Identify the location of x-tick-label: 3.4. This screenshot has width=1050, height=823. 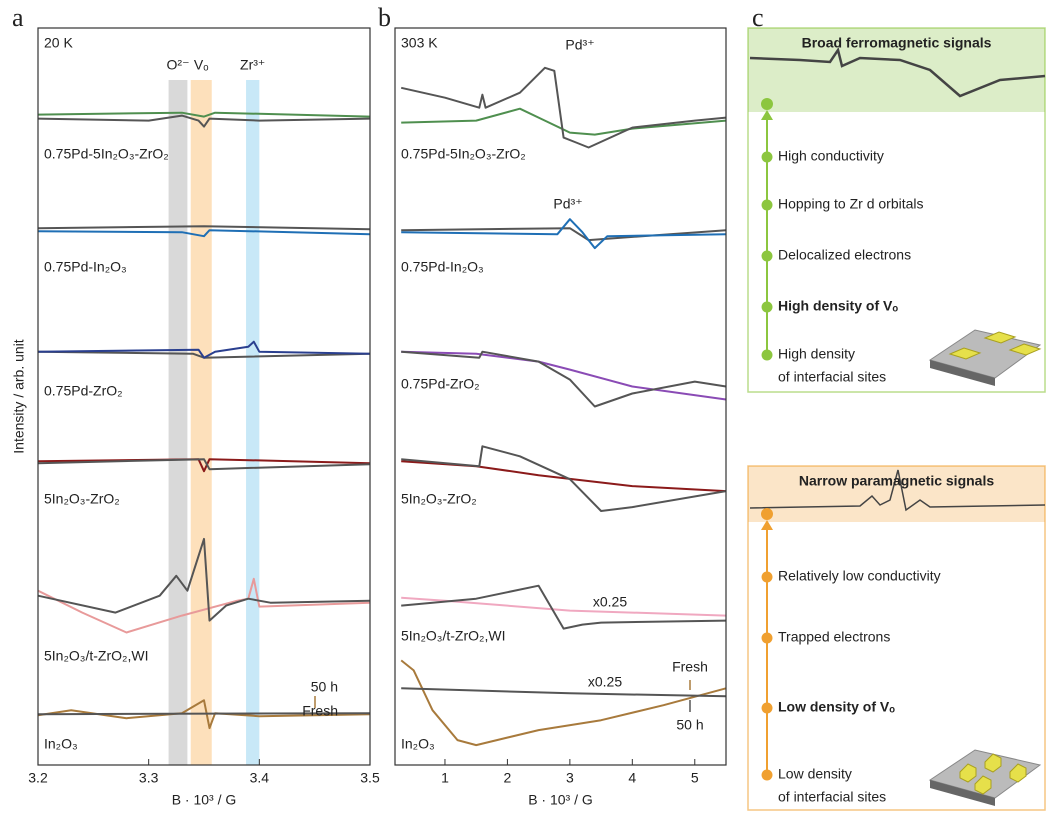
(260, 778).